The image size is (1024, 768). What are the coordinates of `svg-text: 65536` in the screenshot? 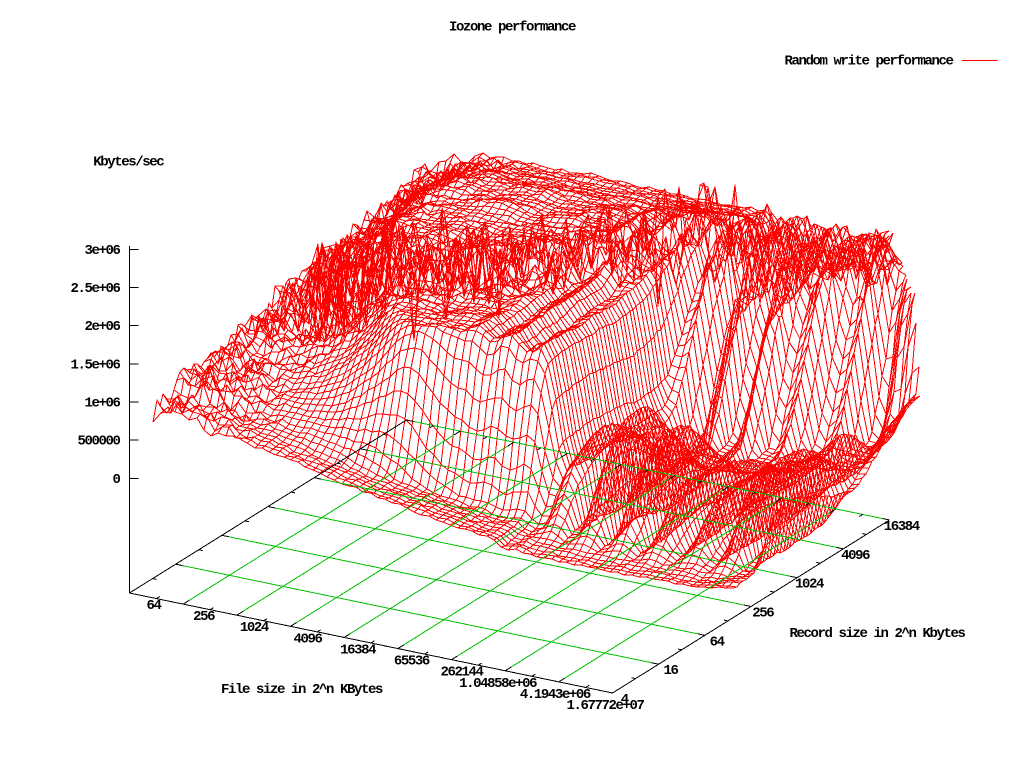 It's located at (412, 662).